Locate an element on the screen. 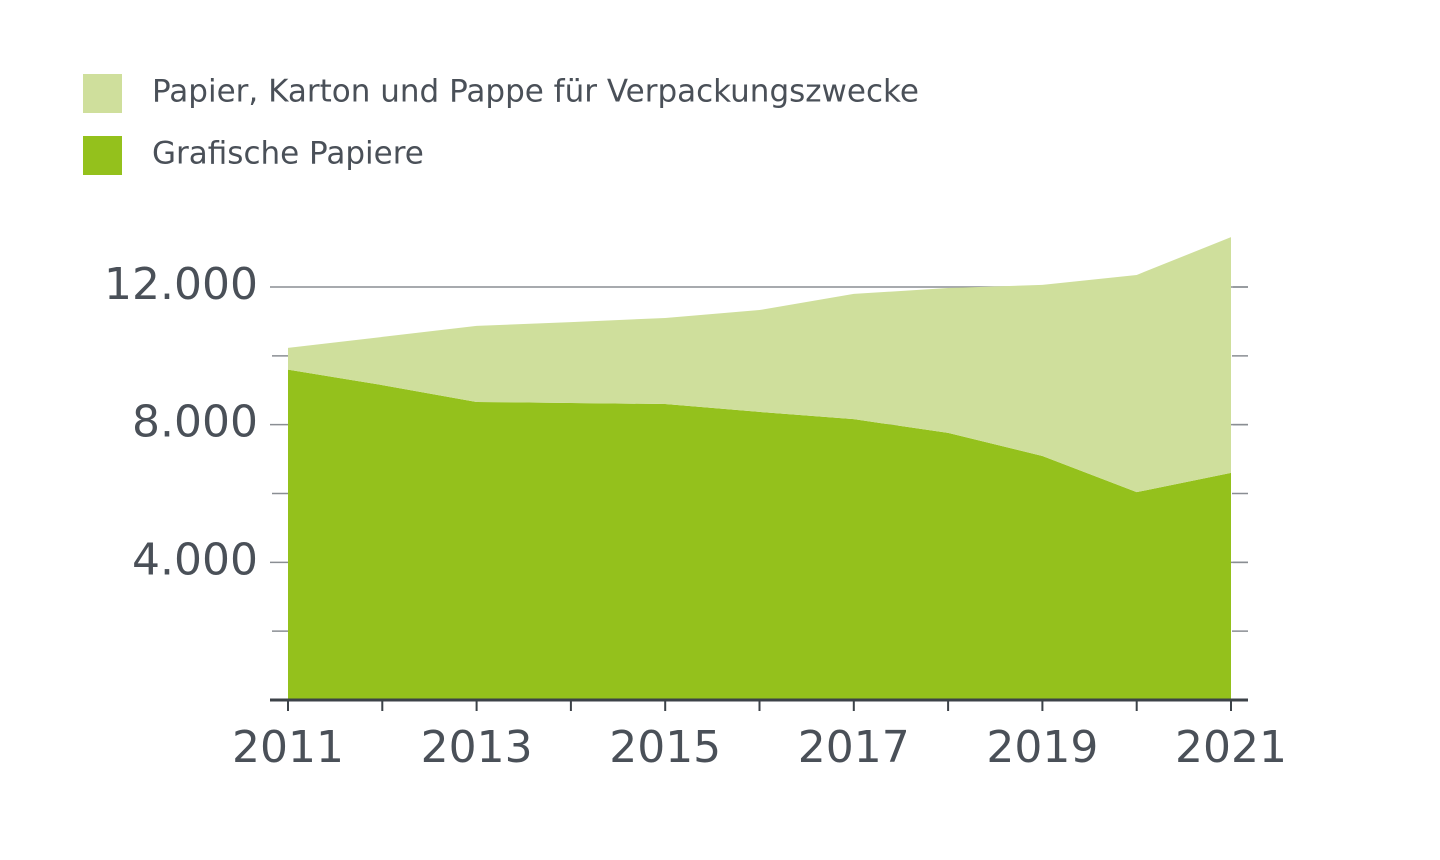 This screenshot has width=1440, height=860. x-tick-label: 2015 is located at coordinates (665, 747).